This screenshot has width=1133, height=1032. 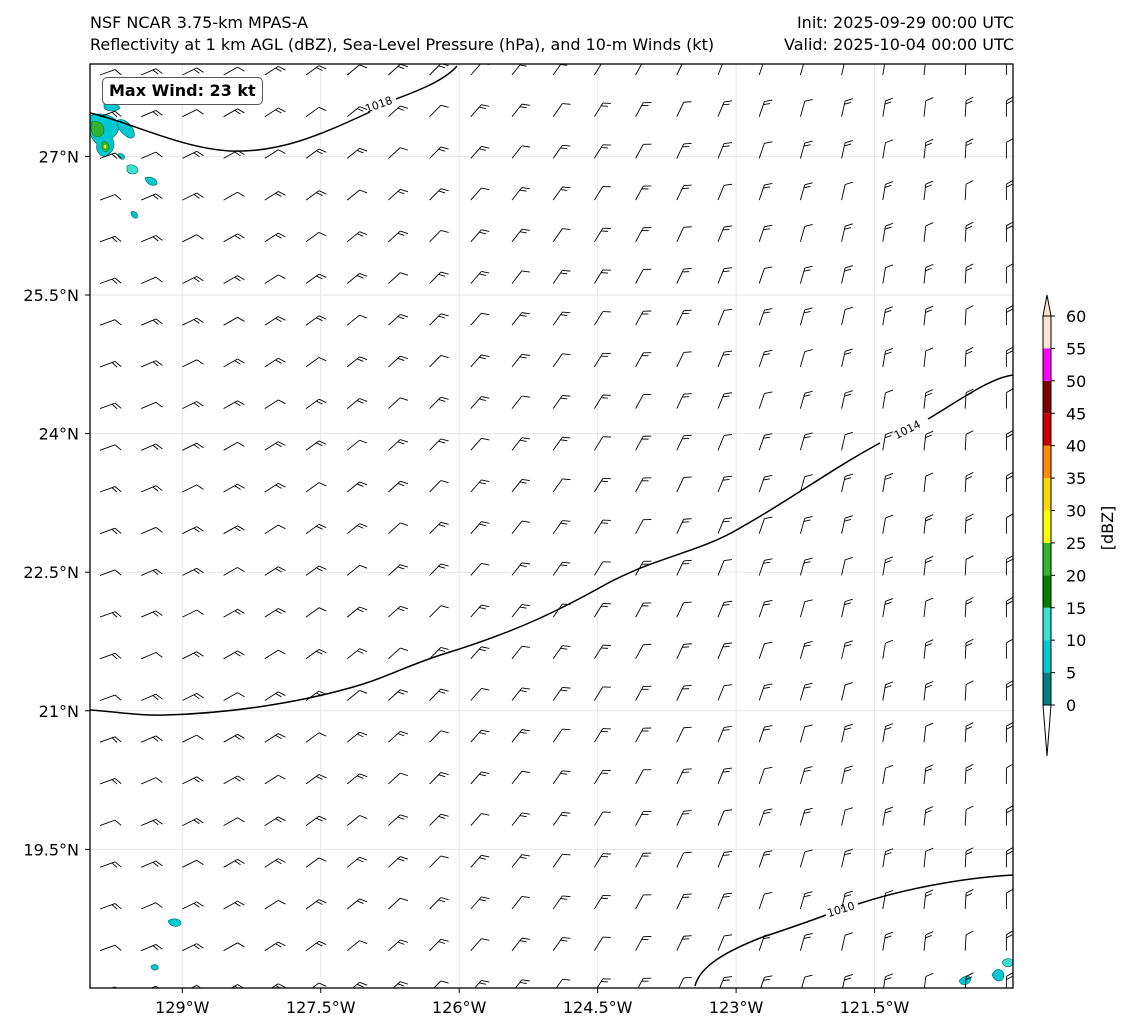 What do you see at coordinates (459, 1007) in the screenshot?
I see `lon-tick-label: 126°W` at bounding box center [459, 1007].